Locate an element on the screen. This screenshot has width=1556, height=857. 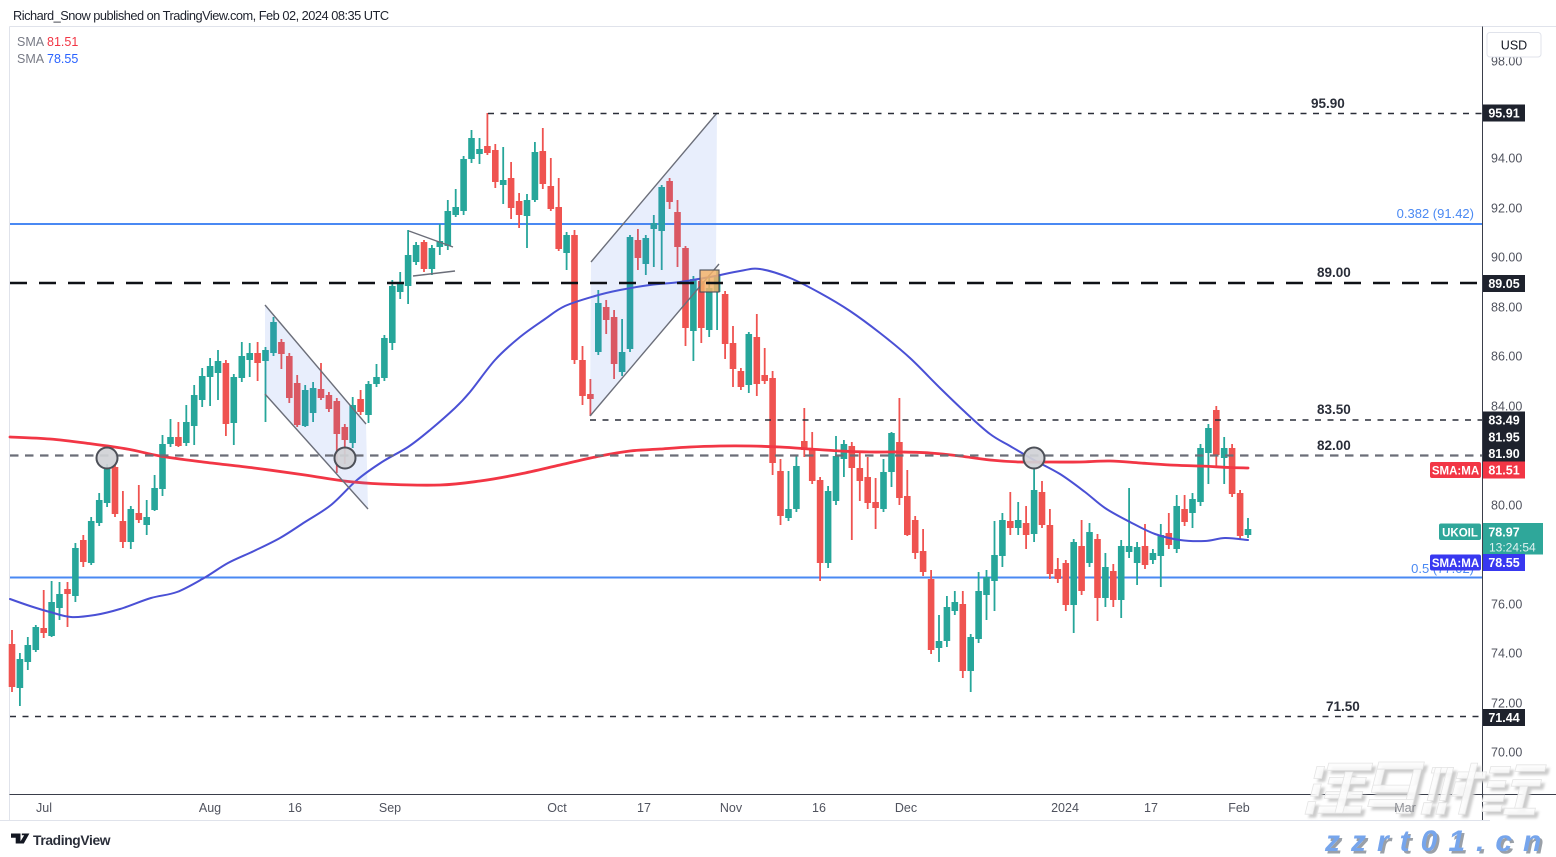
svg-text: 90.00 is located at coordinates (1506, 258).